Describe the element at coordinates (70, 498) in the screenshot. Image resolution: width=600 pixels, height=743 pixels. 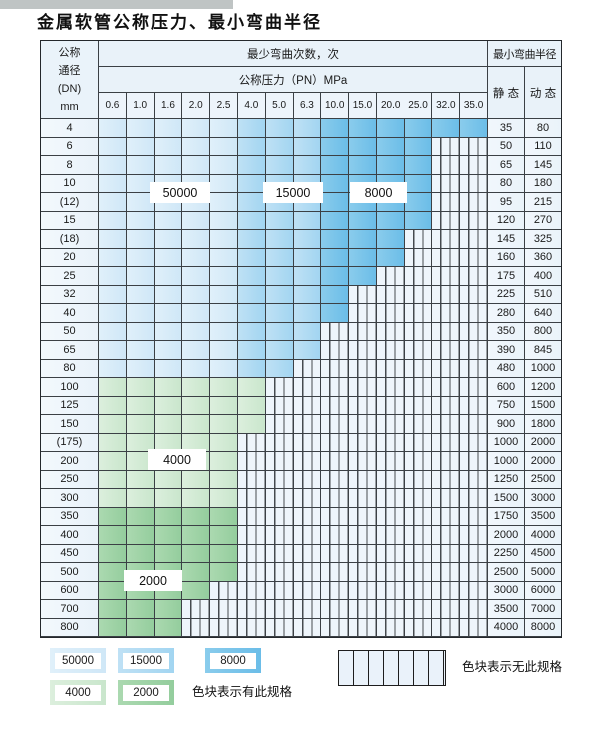
I see `dn-cell: 300` at that location.